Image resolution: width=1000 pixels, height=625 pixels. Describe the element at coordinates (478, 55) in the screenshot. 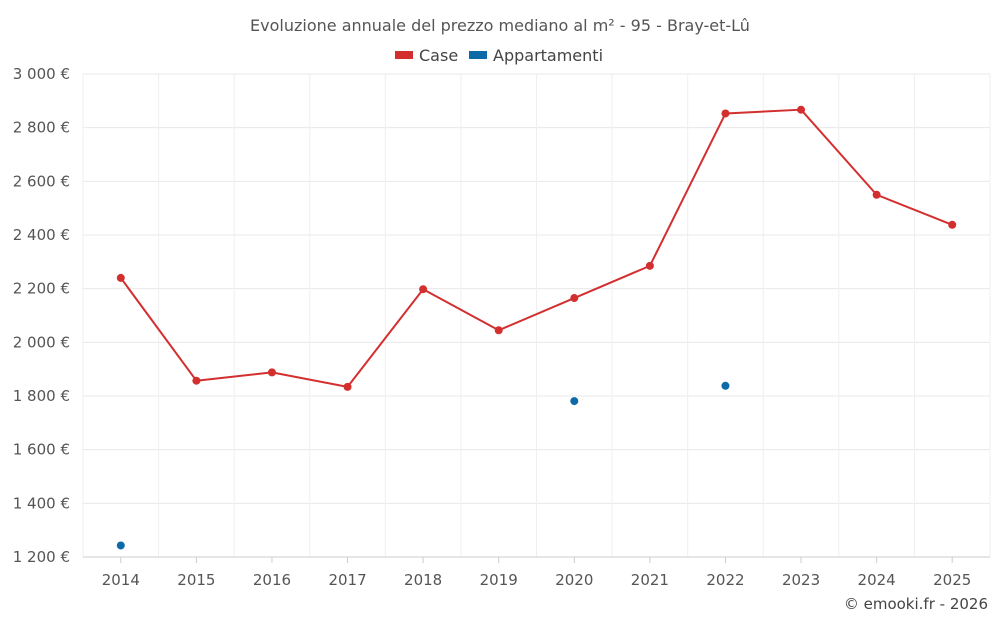

I see `legend-swatch-appartamenti` at that location.